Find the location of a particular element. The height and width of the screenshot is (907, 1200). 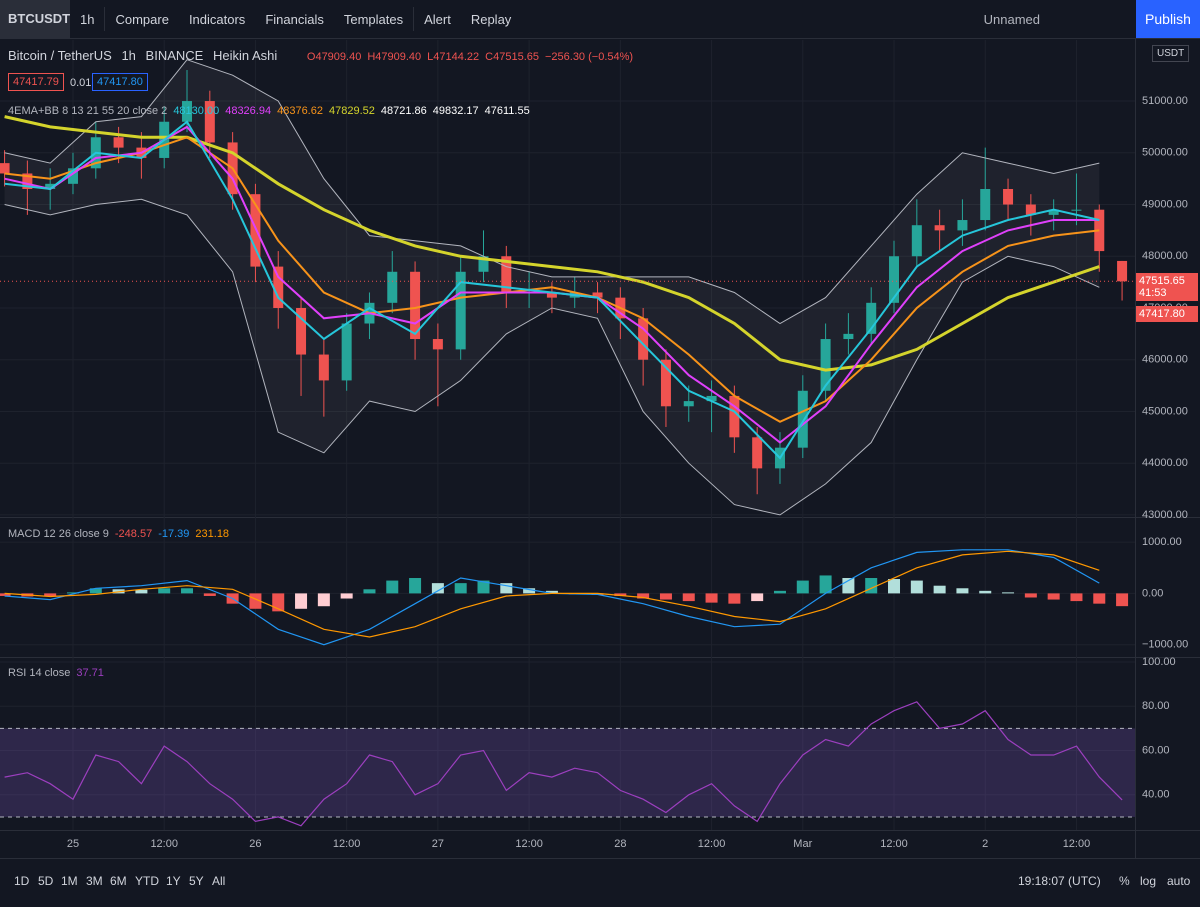

symbol-exchange: BINANCE is located at coordinates (174, 55).